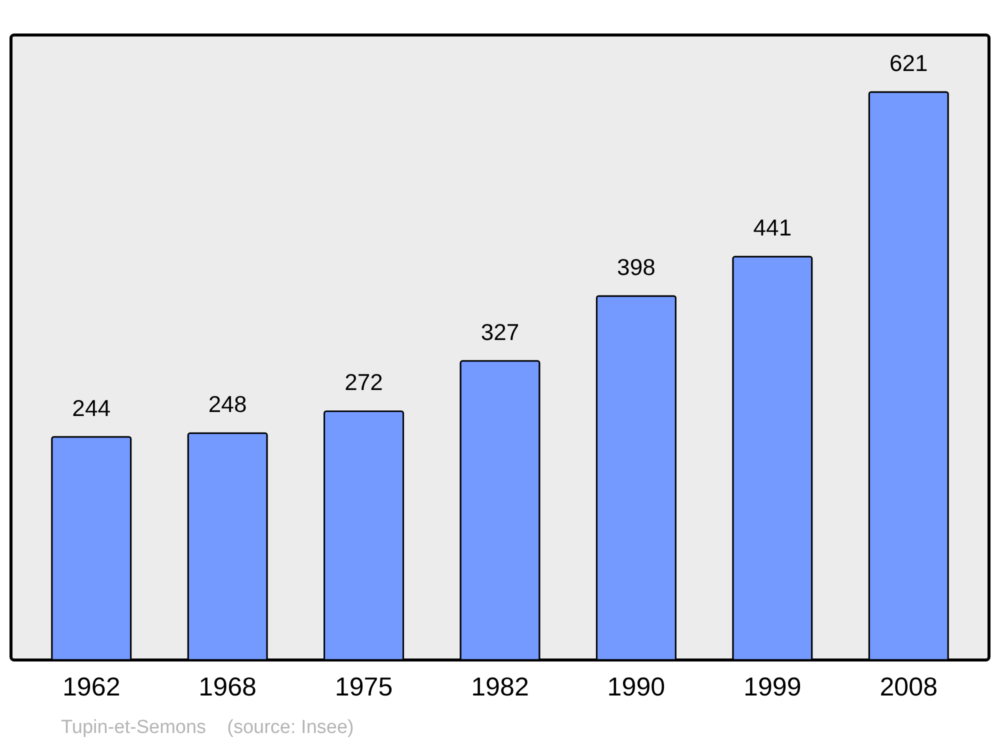  Describe the element at coordinates (636, 687) in the screenshot. I see `x-tick-label: 1990` at that location.